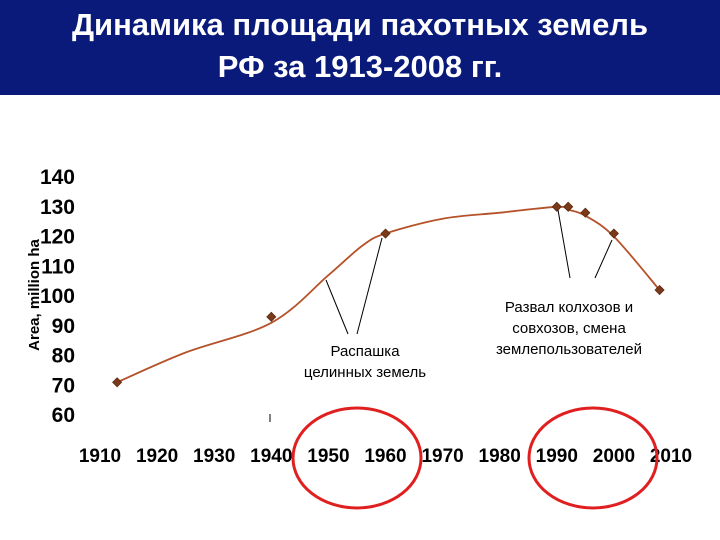 This screenshot has height=540, width=720. Describe the element at coordinates (671, 456) in the screenshot. I see `x-tick-label: 2010` at that location.